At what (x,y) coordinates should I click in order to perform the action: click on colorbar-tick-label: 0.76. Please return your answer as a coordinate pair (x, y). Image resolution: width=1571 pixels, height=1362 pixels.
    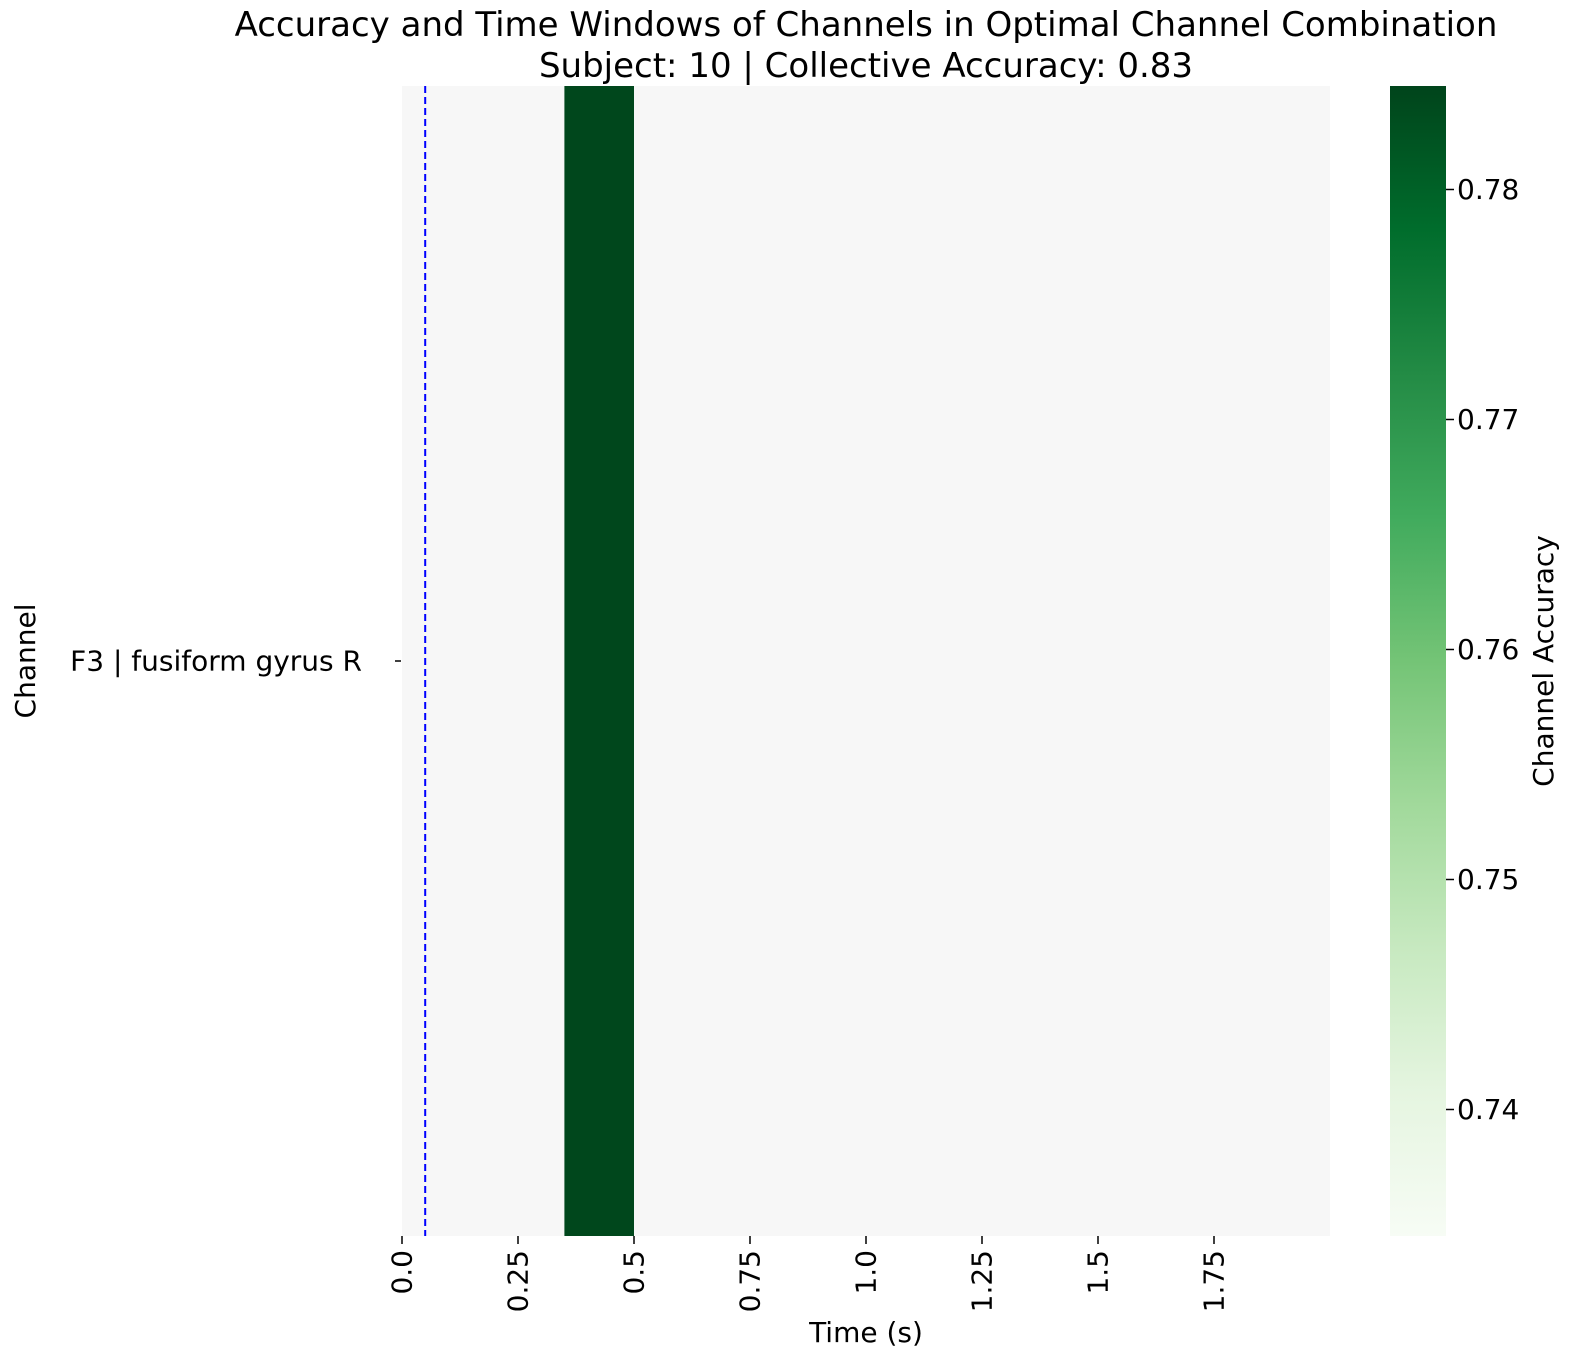
    Looking at the image, I should click on (1488, 649).